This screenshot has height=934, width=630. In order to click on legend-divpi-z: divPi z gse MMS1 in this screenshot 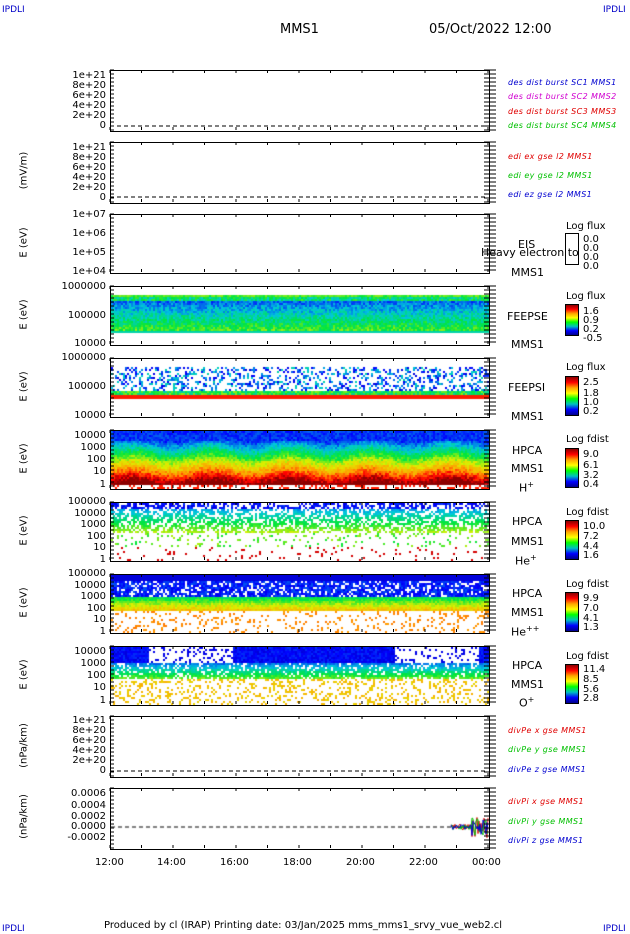, I will do `click(546, 840)`.